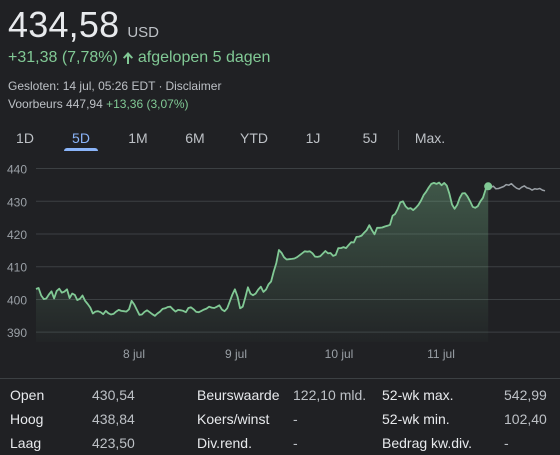 The image size is (560, 455). Describe the element at coordinates (17, 170) in the screenshot. I see `y-tick-label: 440` at that location.